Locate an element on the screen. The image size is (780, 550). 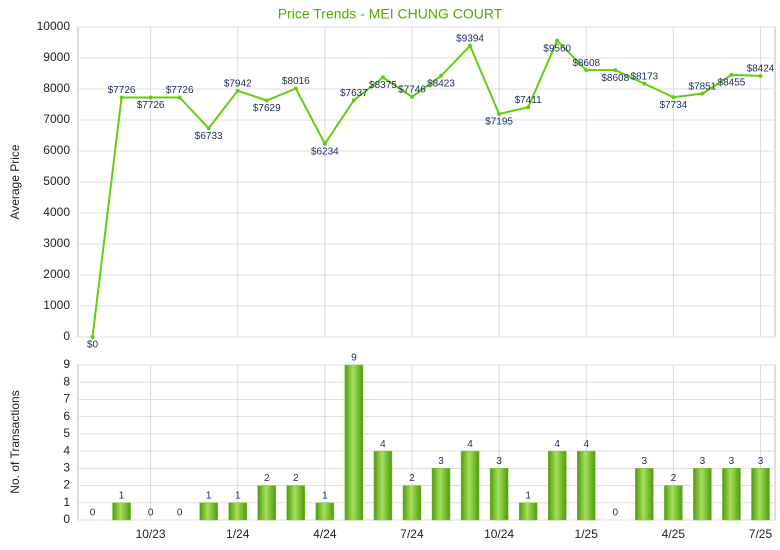
y-tick-label: 1 is located at coordinates (66, 502).